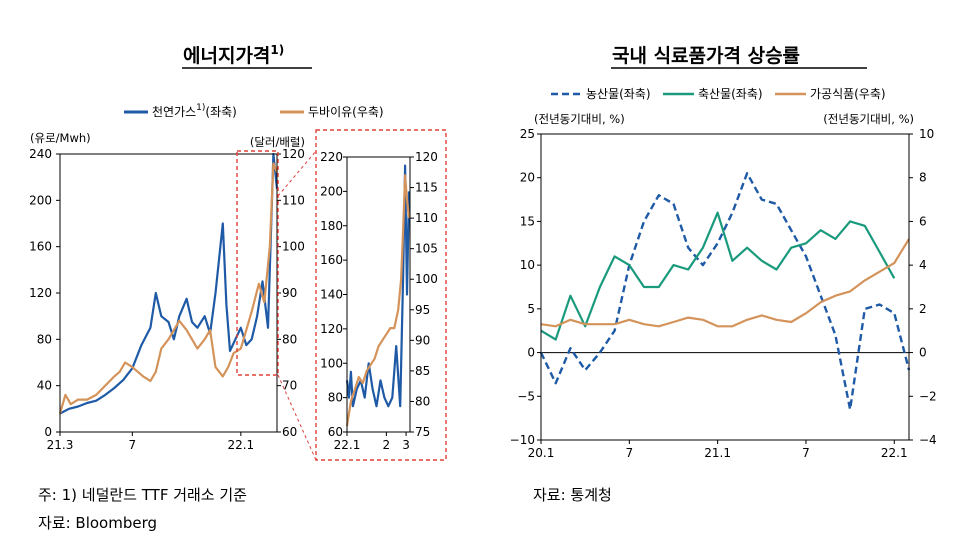 The image size is (974, 548). What do you see at coordinates (426, 279) in the screenshot?
I see `energy-zoom-y-right-tick-label: 100` at bounding box center [426, 279].